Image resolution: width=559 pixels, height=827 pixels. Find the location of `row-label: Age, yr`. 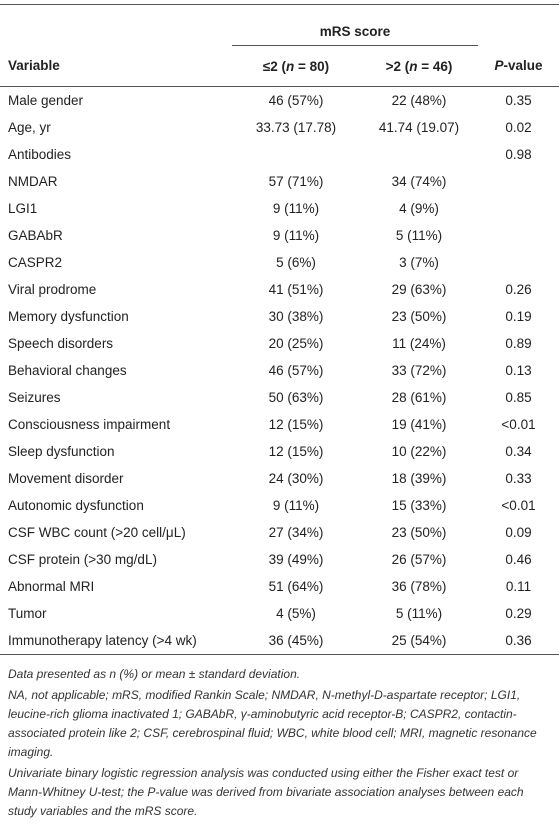

row-label: Age, yr is located at coordinates (29, 127).